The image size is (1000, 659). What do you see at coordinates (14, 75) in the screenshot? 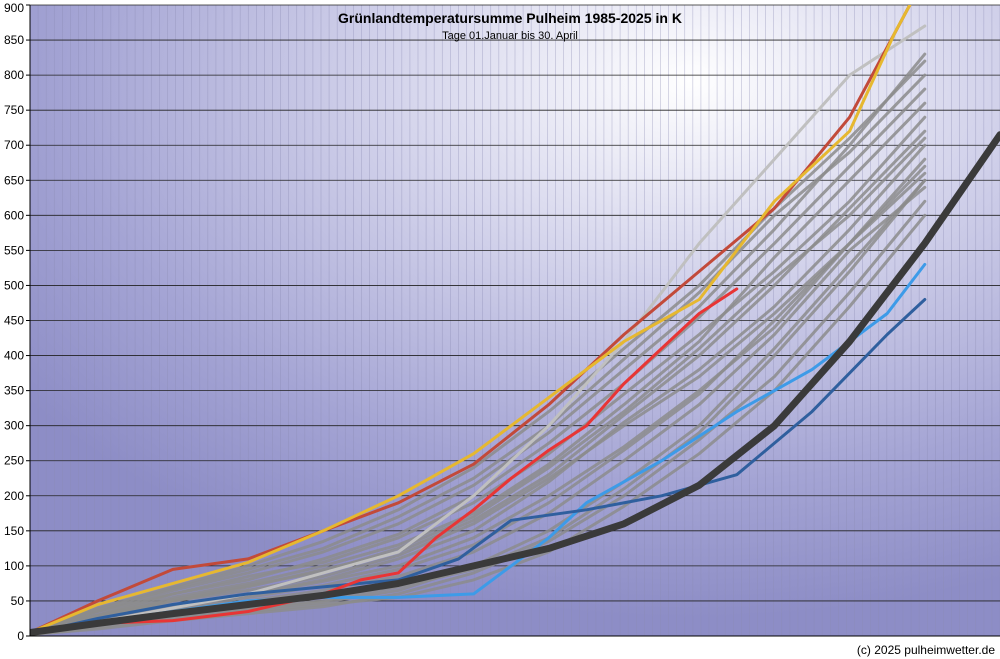
I see `y-tick-label: 800` at bounding box center [14, 75].